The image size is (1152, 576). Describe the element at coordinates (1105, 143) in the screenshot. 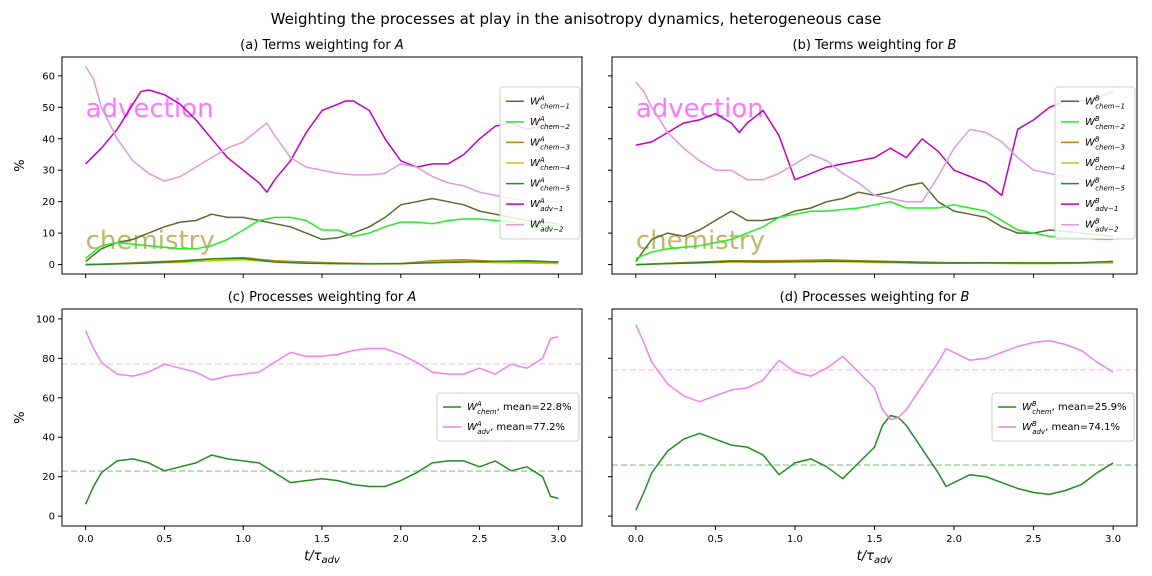

I see `legend-label-2: WB chem−3` at that location.